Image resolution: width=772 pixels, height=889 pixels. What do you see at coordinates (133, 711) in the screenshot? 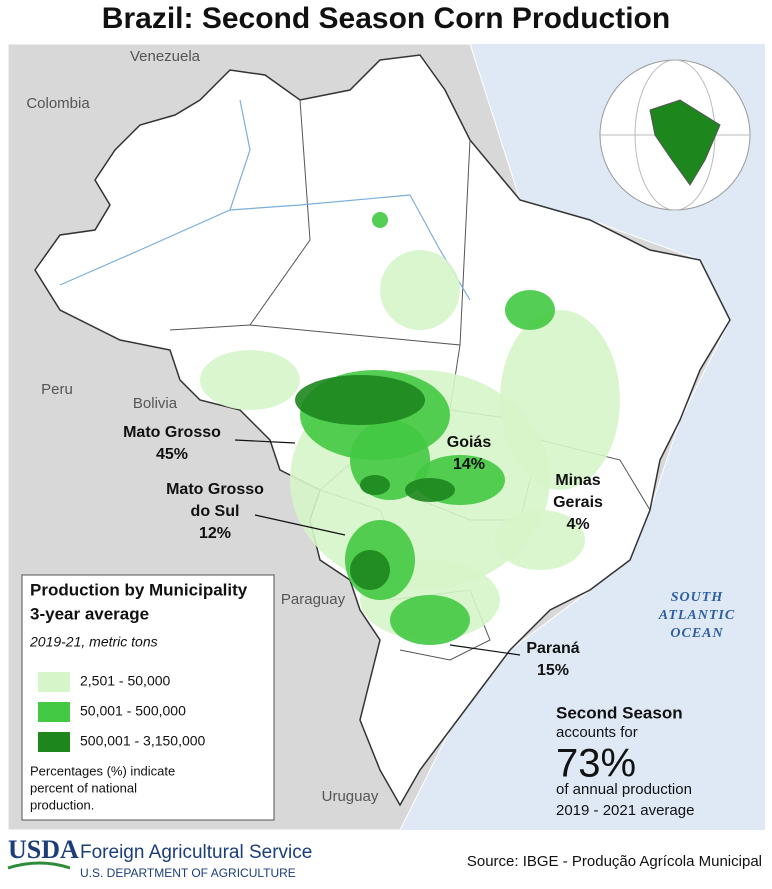
I see `legend-label: 50,001 - 500,000` at bounding box center [133, 711].